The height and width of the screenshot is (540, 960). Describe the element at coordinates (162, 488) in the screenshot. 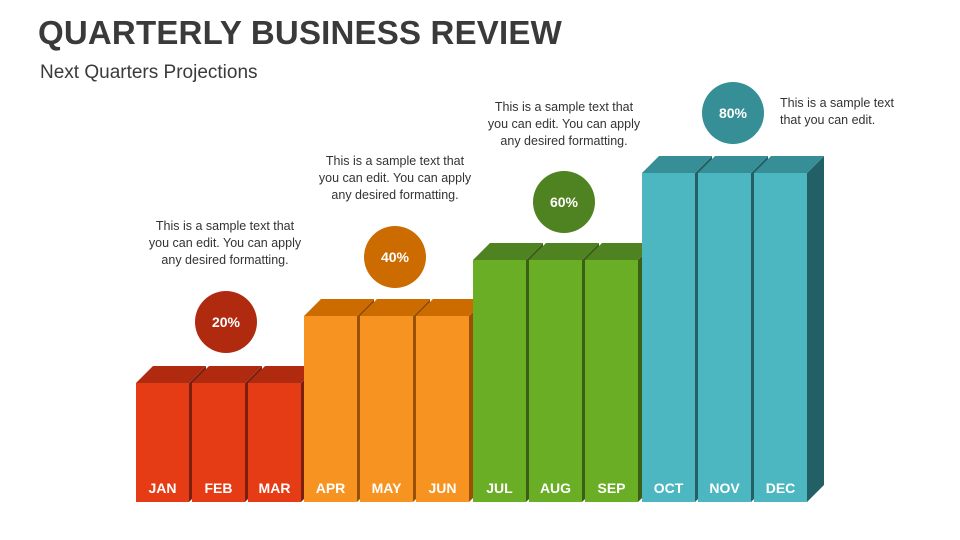

I see `month-label: JAN` at that location.